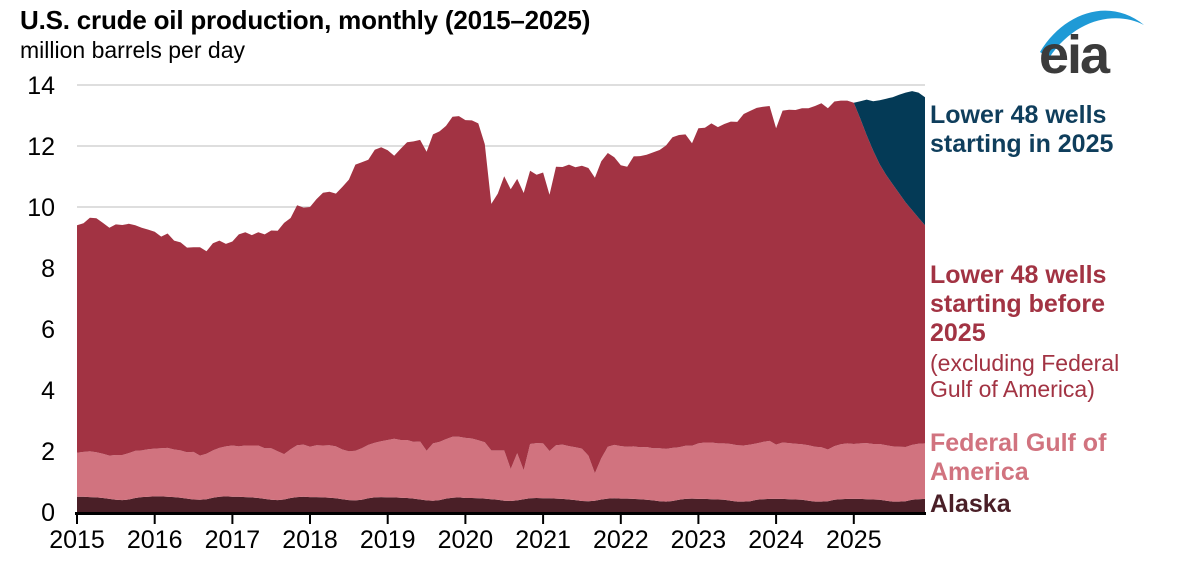 This screenshot has width=1192, height=568. Describe the element at coordinates (41, 86) in the screenshot. I see `y-tick-label-14: 14` at that location.